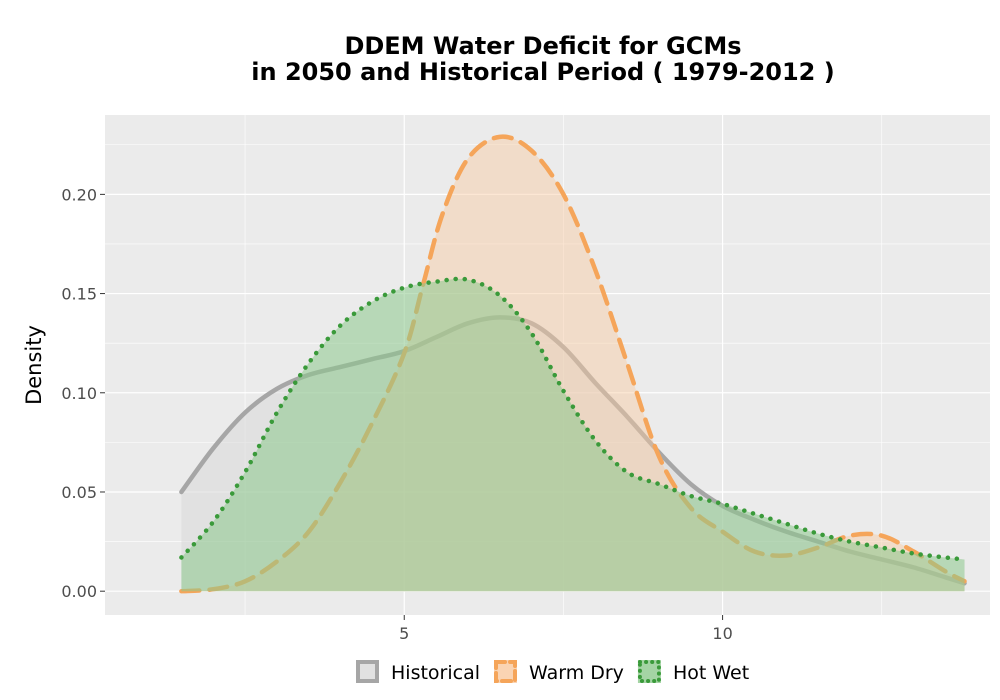 The image size is (1000, 700). I want to click on legend-label-historical: Historical, so click(435, 673).